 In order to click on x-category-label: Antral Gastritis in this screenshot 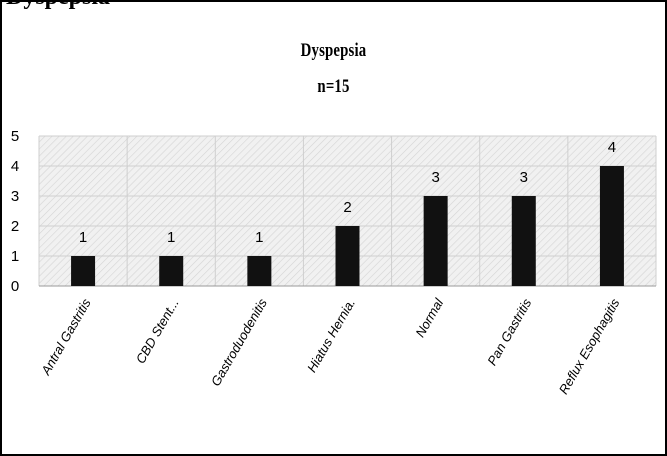, I will do `click(66, 337)`.